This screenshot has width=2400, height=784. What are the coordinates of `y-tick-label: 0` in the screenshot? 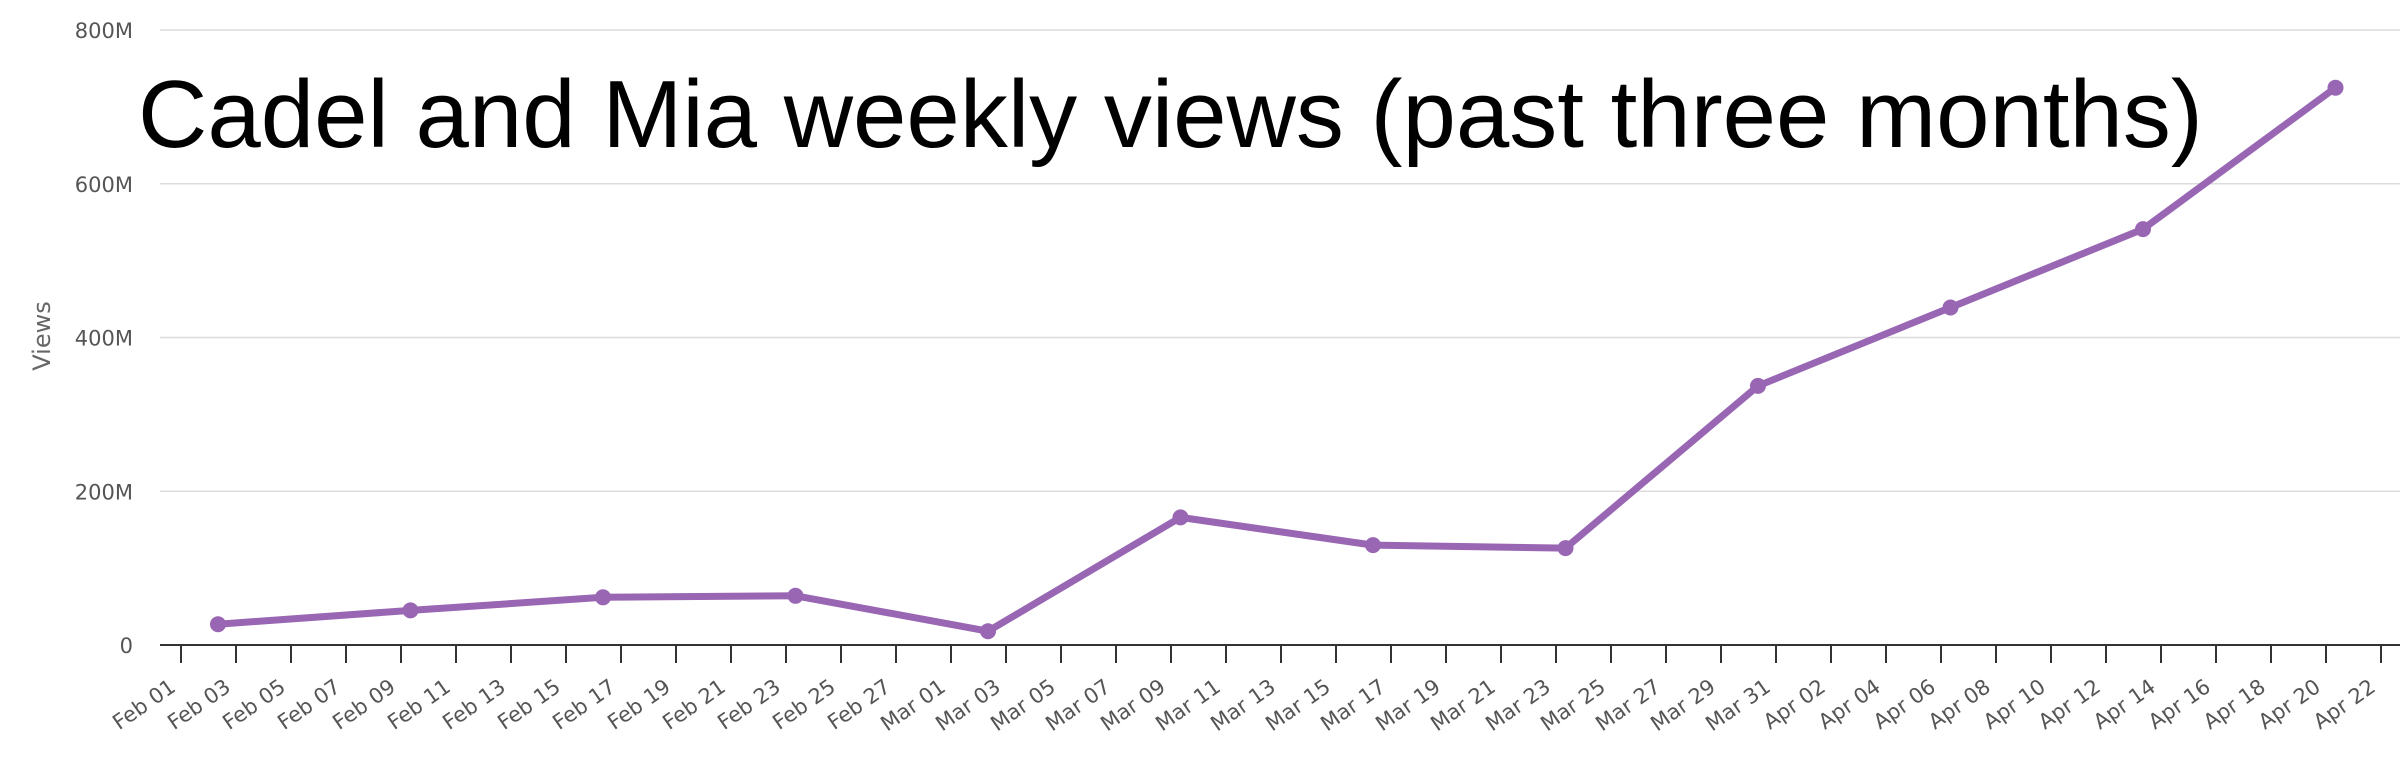 It's located at (126, 646).